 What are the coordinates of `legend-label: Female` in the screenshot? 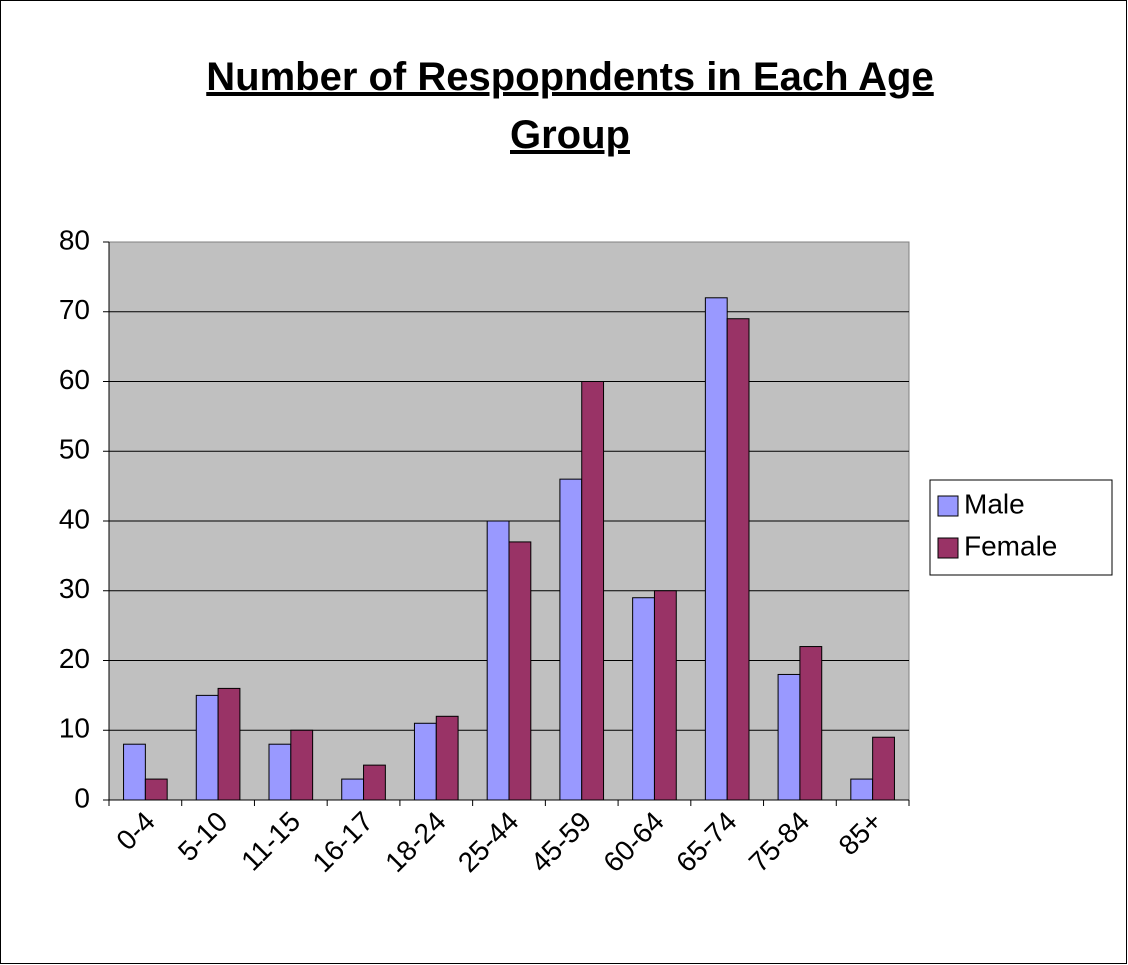 It's located at (1010, 545).